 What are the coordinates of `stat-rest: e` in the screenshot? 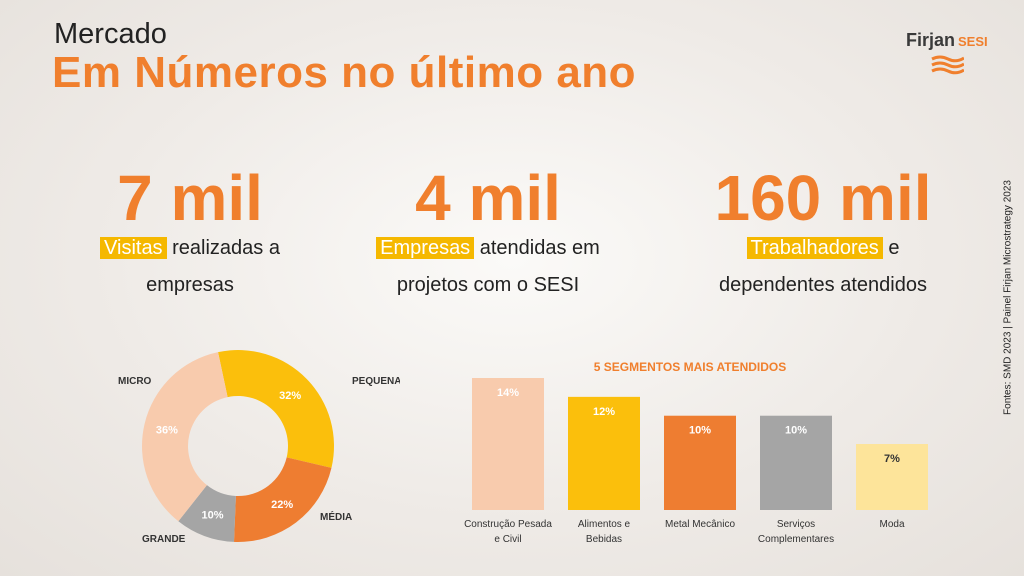 It's located at (894, 248).